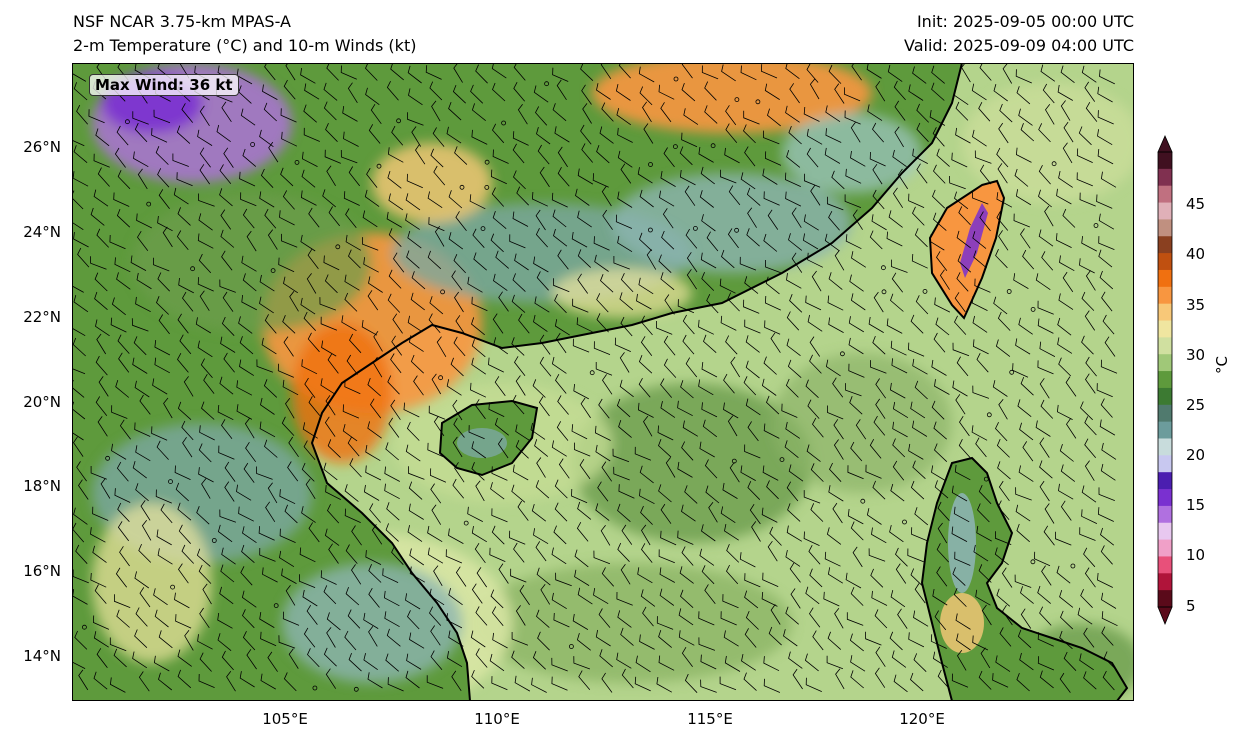 Image resolution: width=1251 pixels, height=745 pixels. I want to click on calm-wind-marker, so click(487, 162).